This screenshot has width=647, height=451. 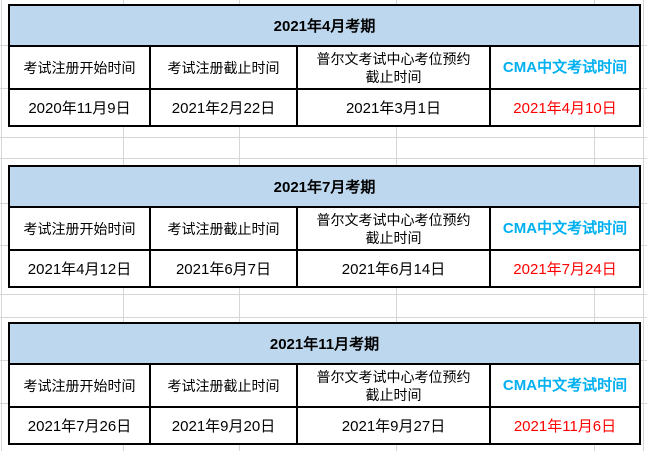 I want to click on prometric-deadline-date: 2021年3月1日, so click(x=394, y=107).